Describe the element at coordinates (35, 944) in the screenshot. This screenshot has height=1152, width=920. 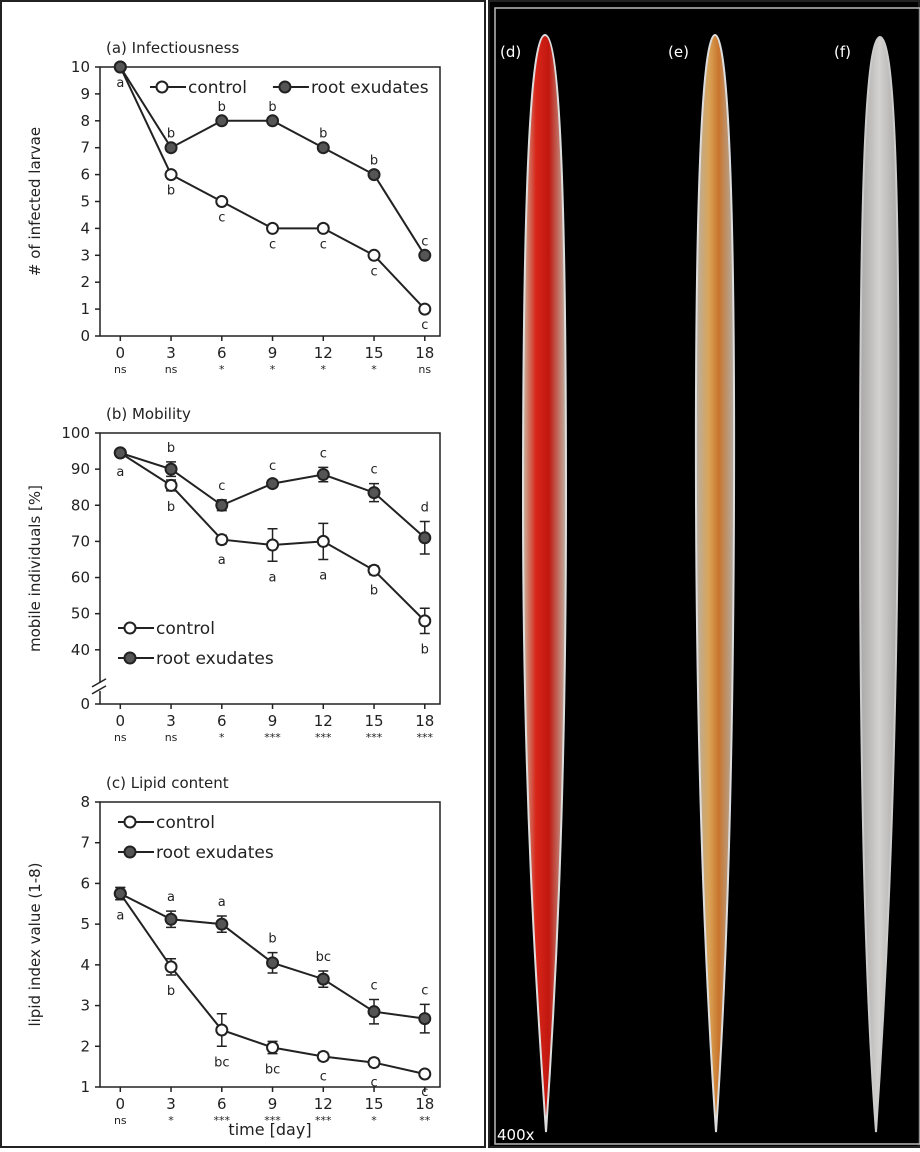
I see `y-axis-label: lipid index value (1-8)` at that location.